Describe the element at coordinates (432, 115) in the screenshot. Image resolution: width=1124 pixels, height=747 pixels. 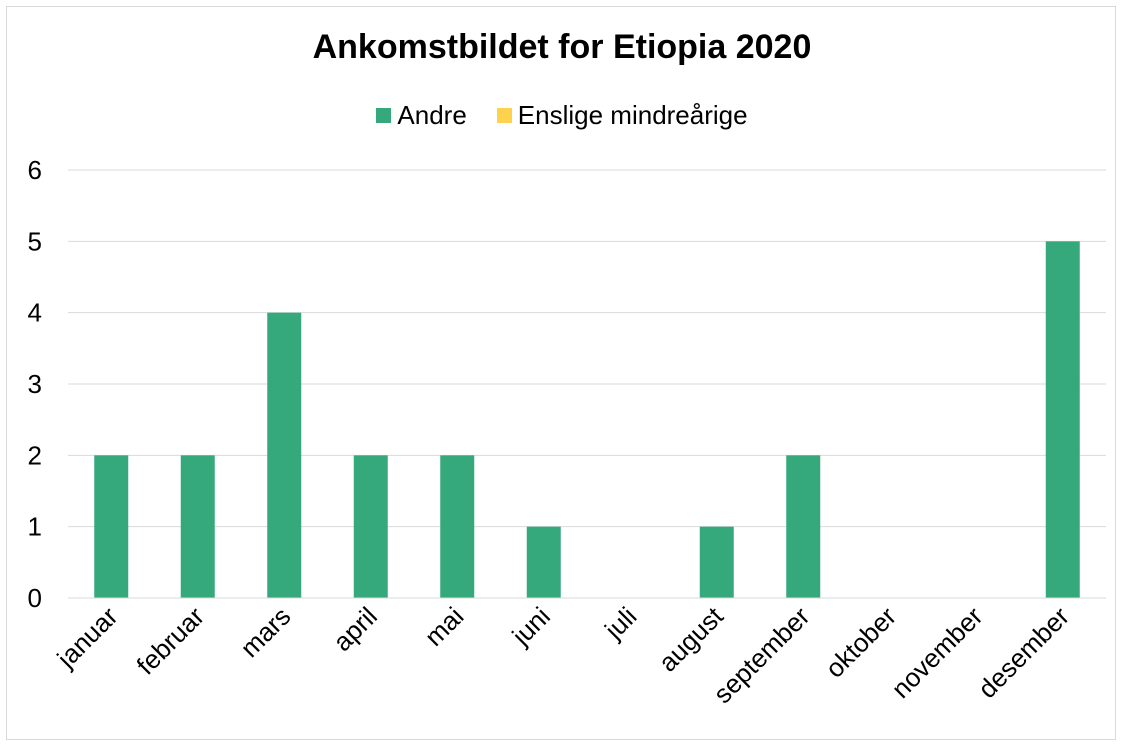
I see `legend-label-andre: Andre` at that location.